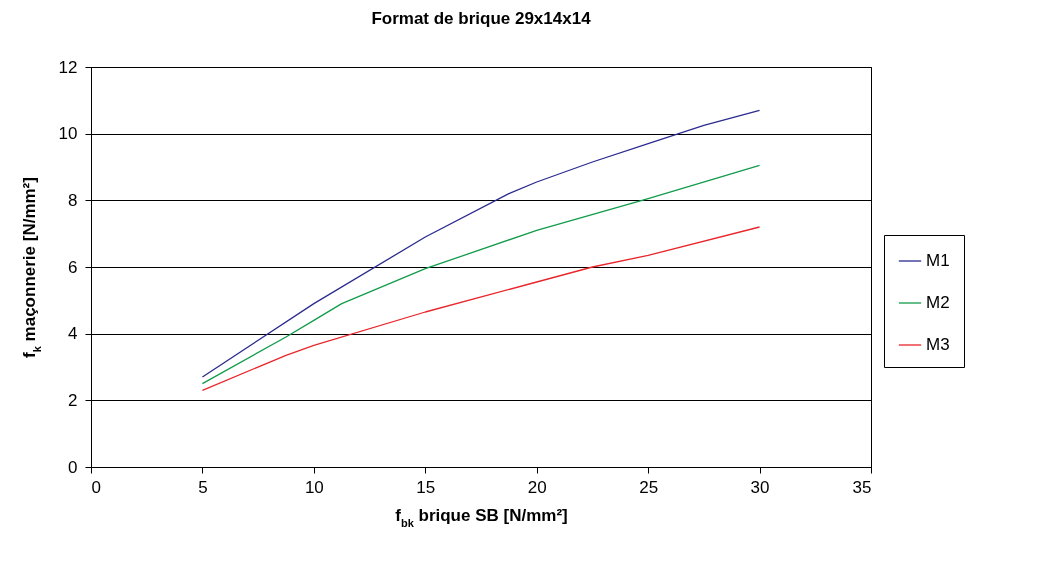 Image resolution: width=1038 pixels, height=577 pixels. I want to click on y-tick-label: 2, so click(73, 400).